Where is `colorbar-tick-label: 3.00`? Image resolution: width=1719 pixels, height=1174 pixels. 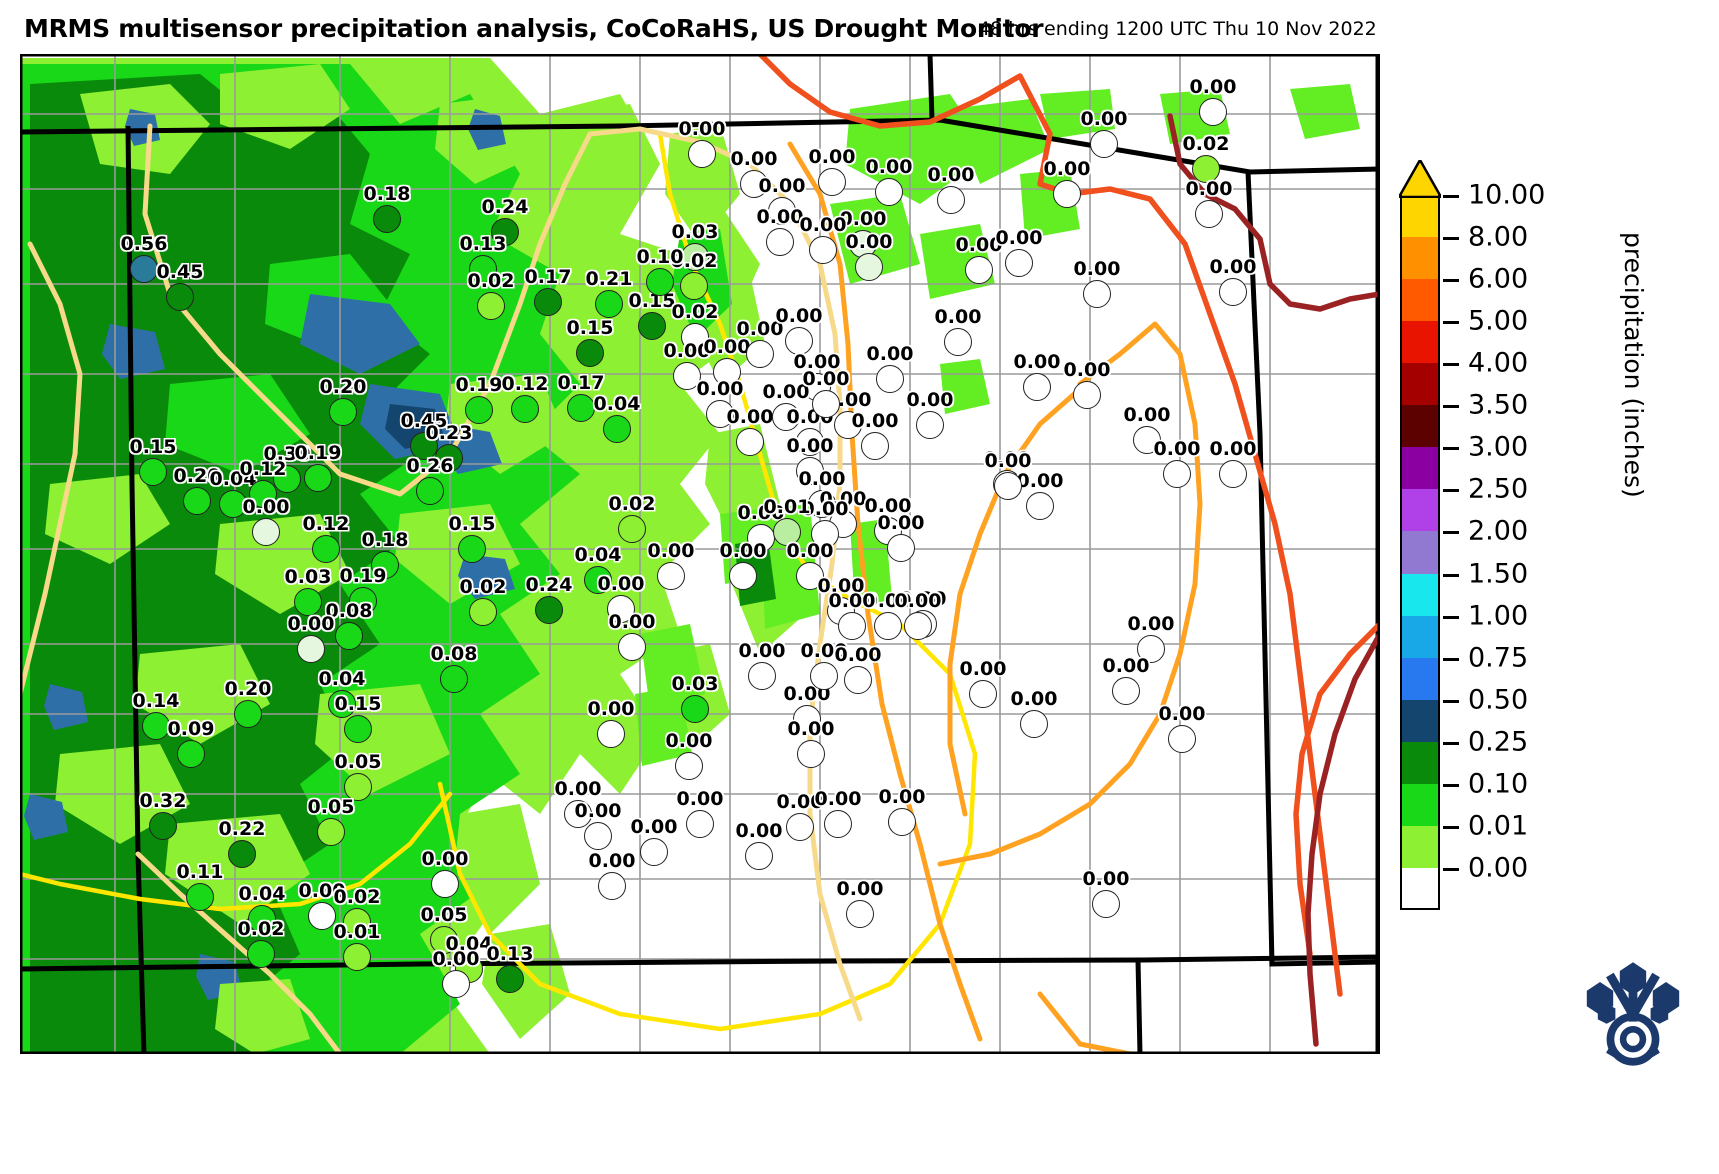
colorbar-tick-label: 3.00 is located at coordinates (1498, 447).